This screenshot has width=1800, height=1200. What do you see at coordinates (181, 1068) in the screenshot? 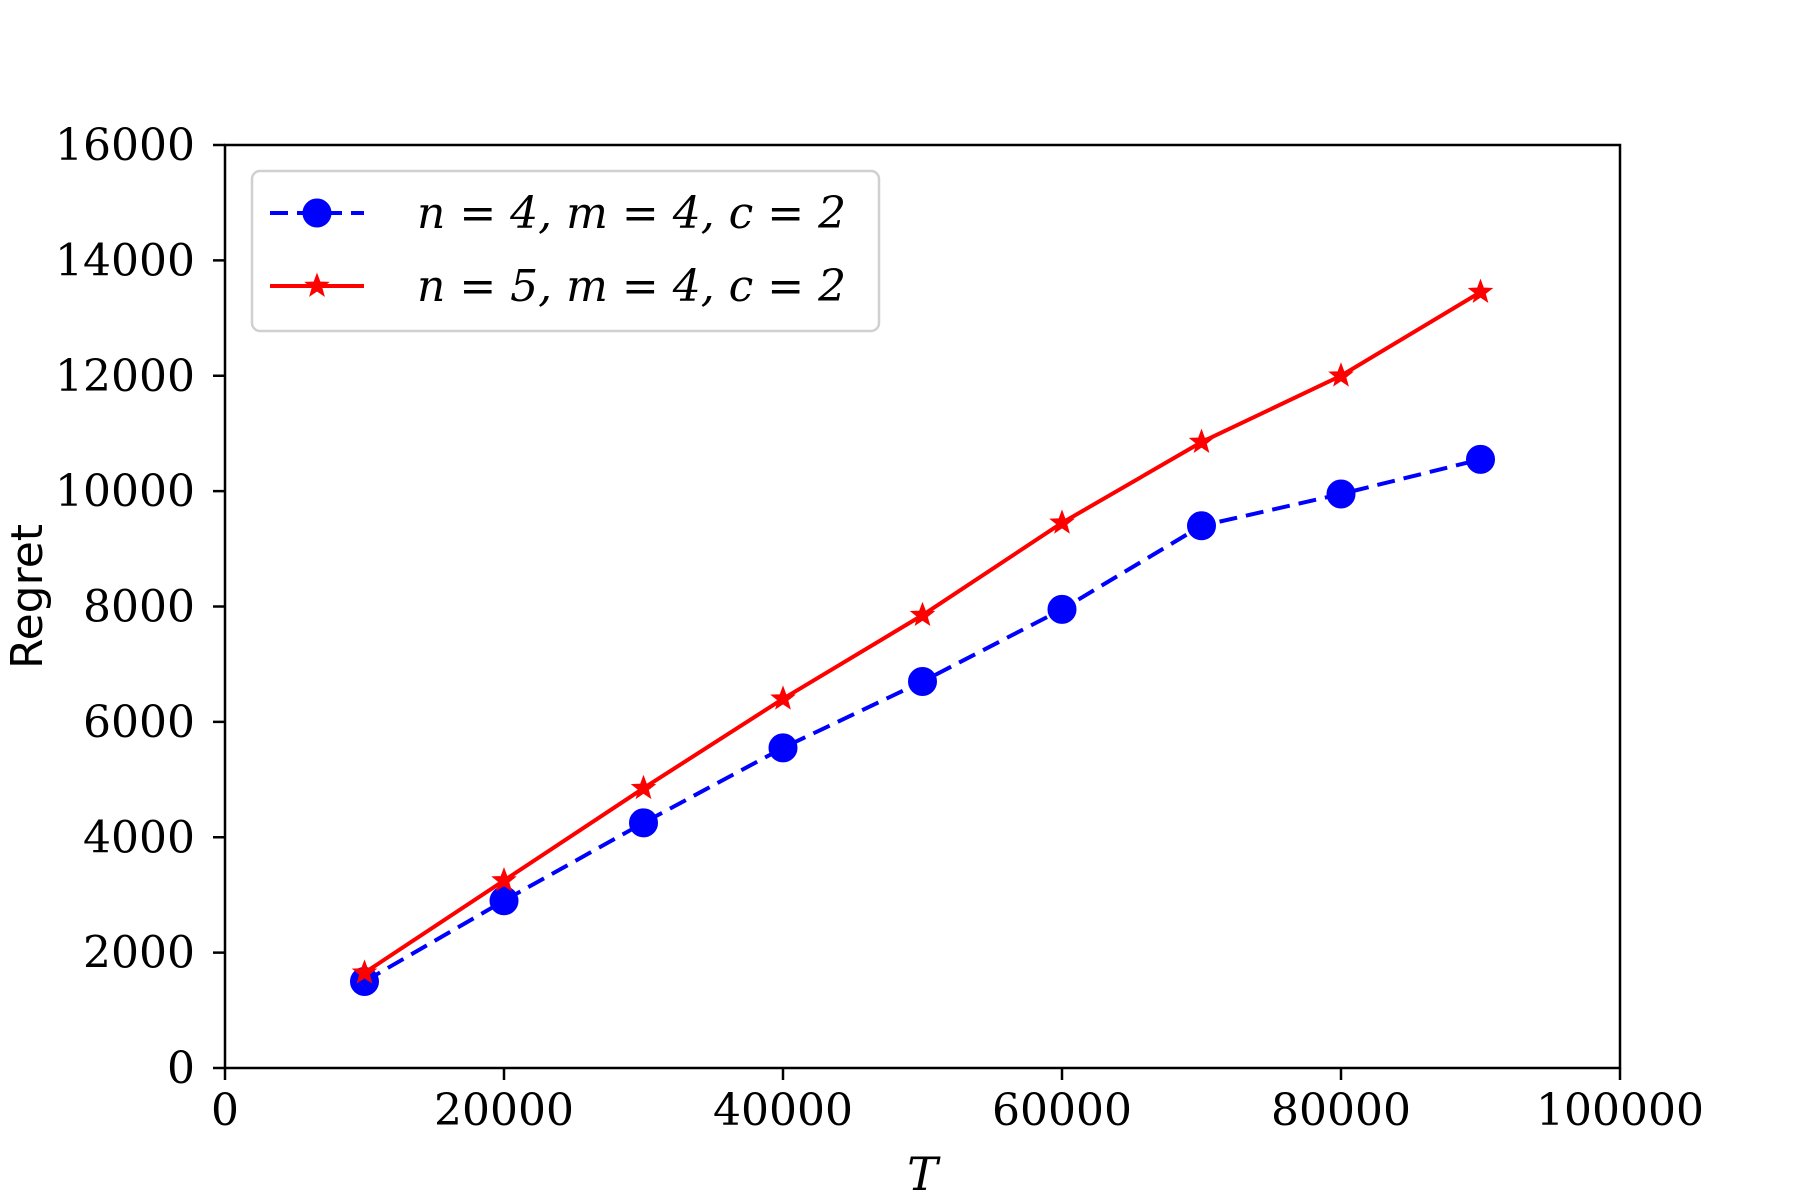
I see `y-tick-label: 0` at bounding box center [181, 1068].